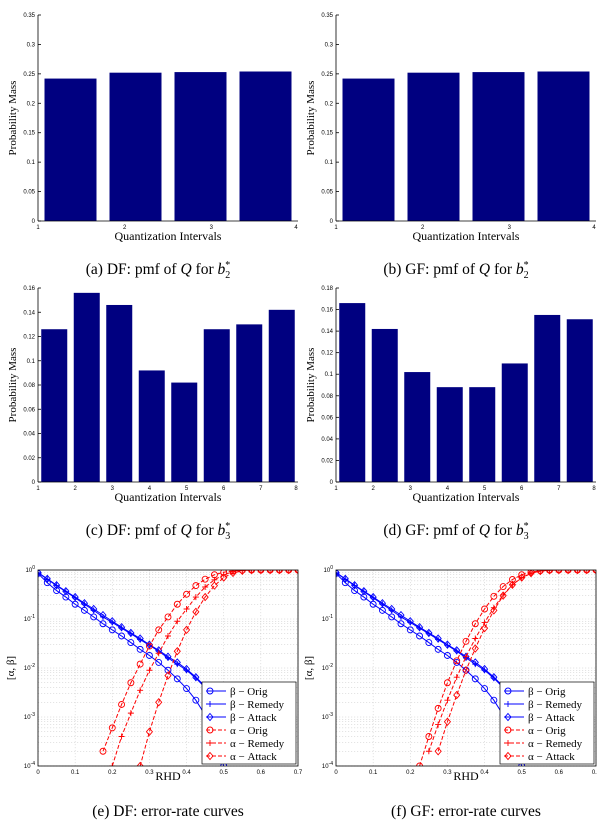  Describe the element at coordinates (329, 569) in the screenshot. I see `y-tick-label: 10⁰` at that location.